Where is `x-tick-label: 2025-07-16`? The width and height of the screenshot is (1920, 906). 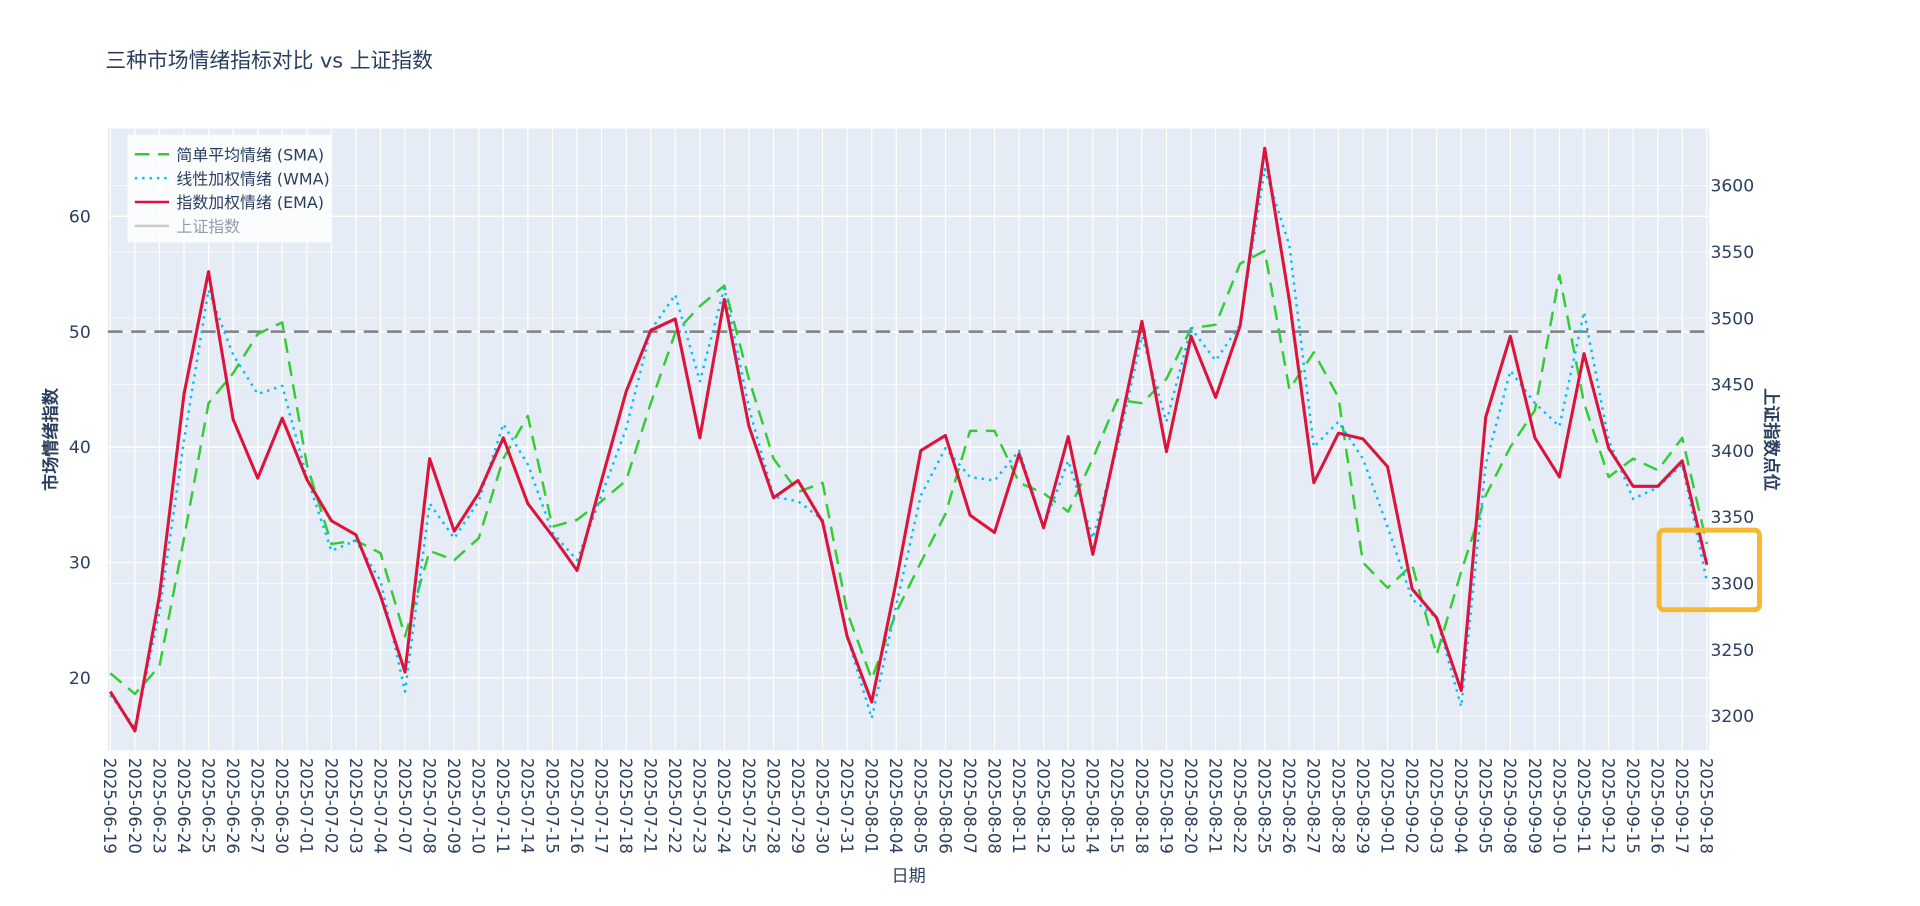
x-tick-label: 2025-07-16 is located at coordinates (576, 806).